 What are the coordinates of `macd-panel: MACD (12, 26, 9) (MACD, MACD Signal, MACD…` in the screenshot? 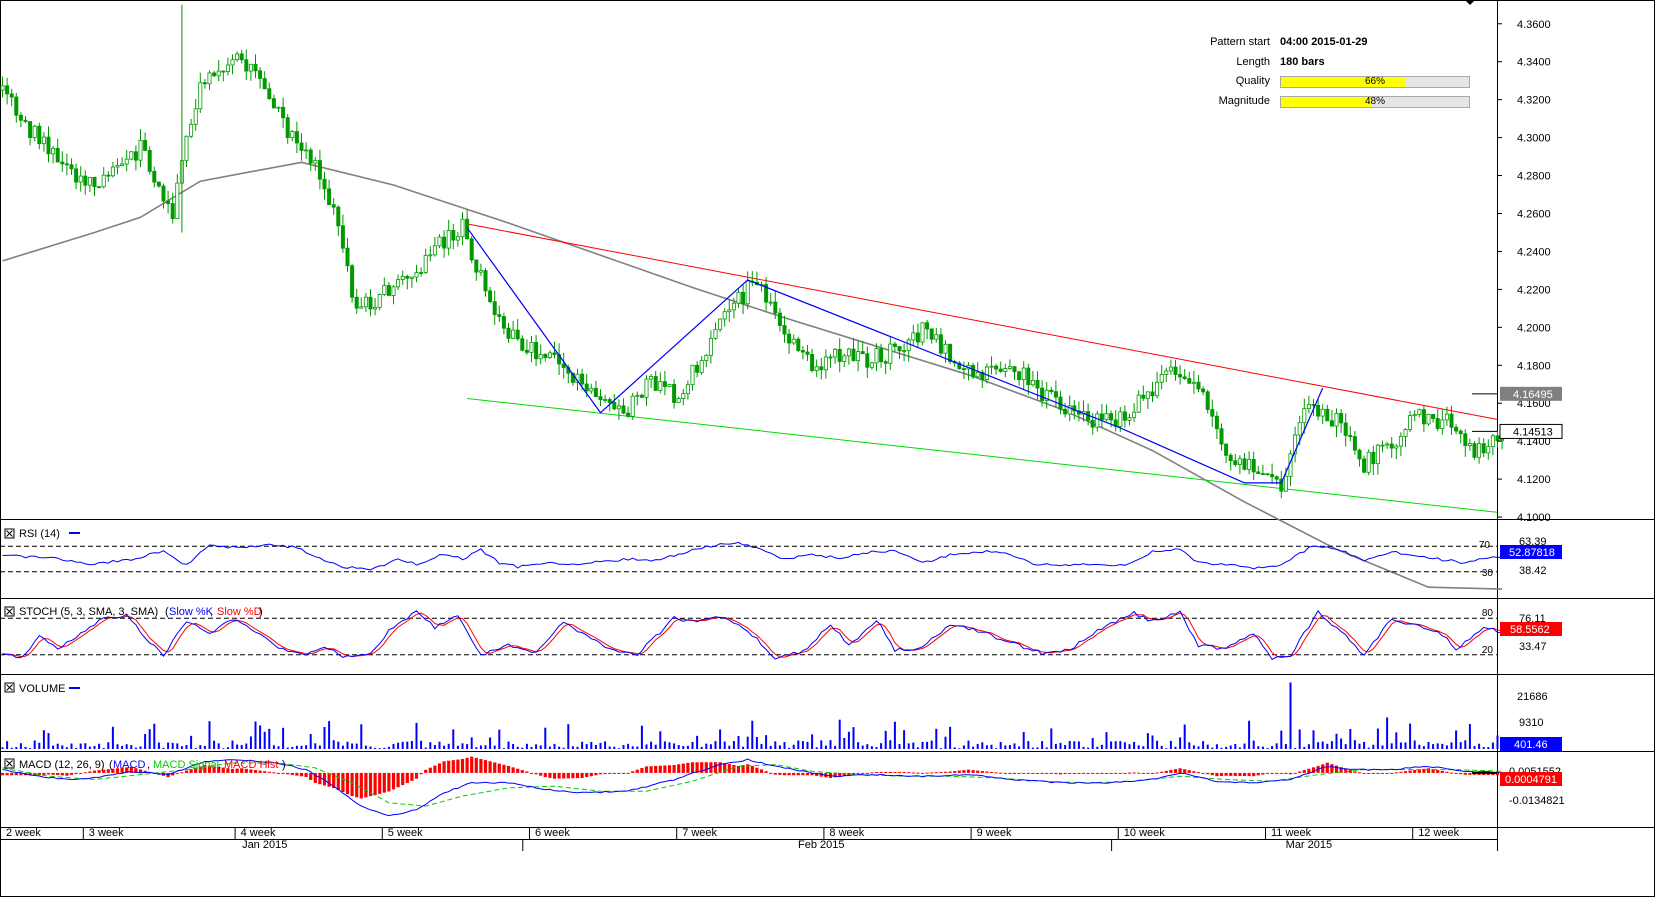 It's located at (752, 786).